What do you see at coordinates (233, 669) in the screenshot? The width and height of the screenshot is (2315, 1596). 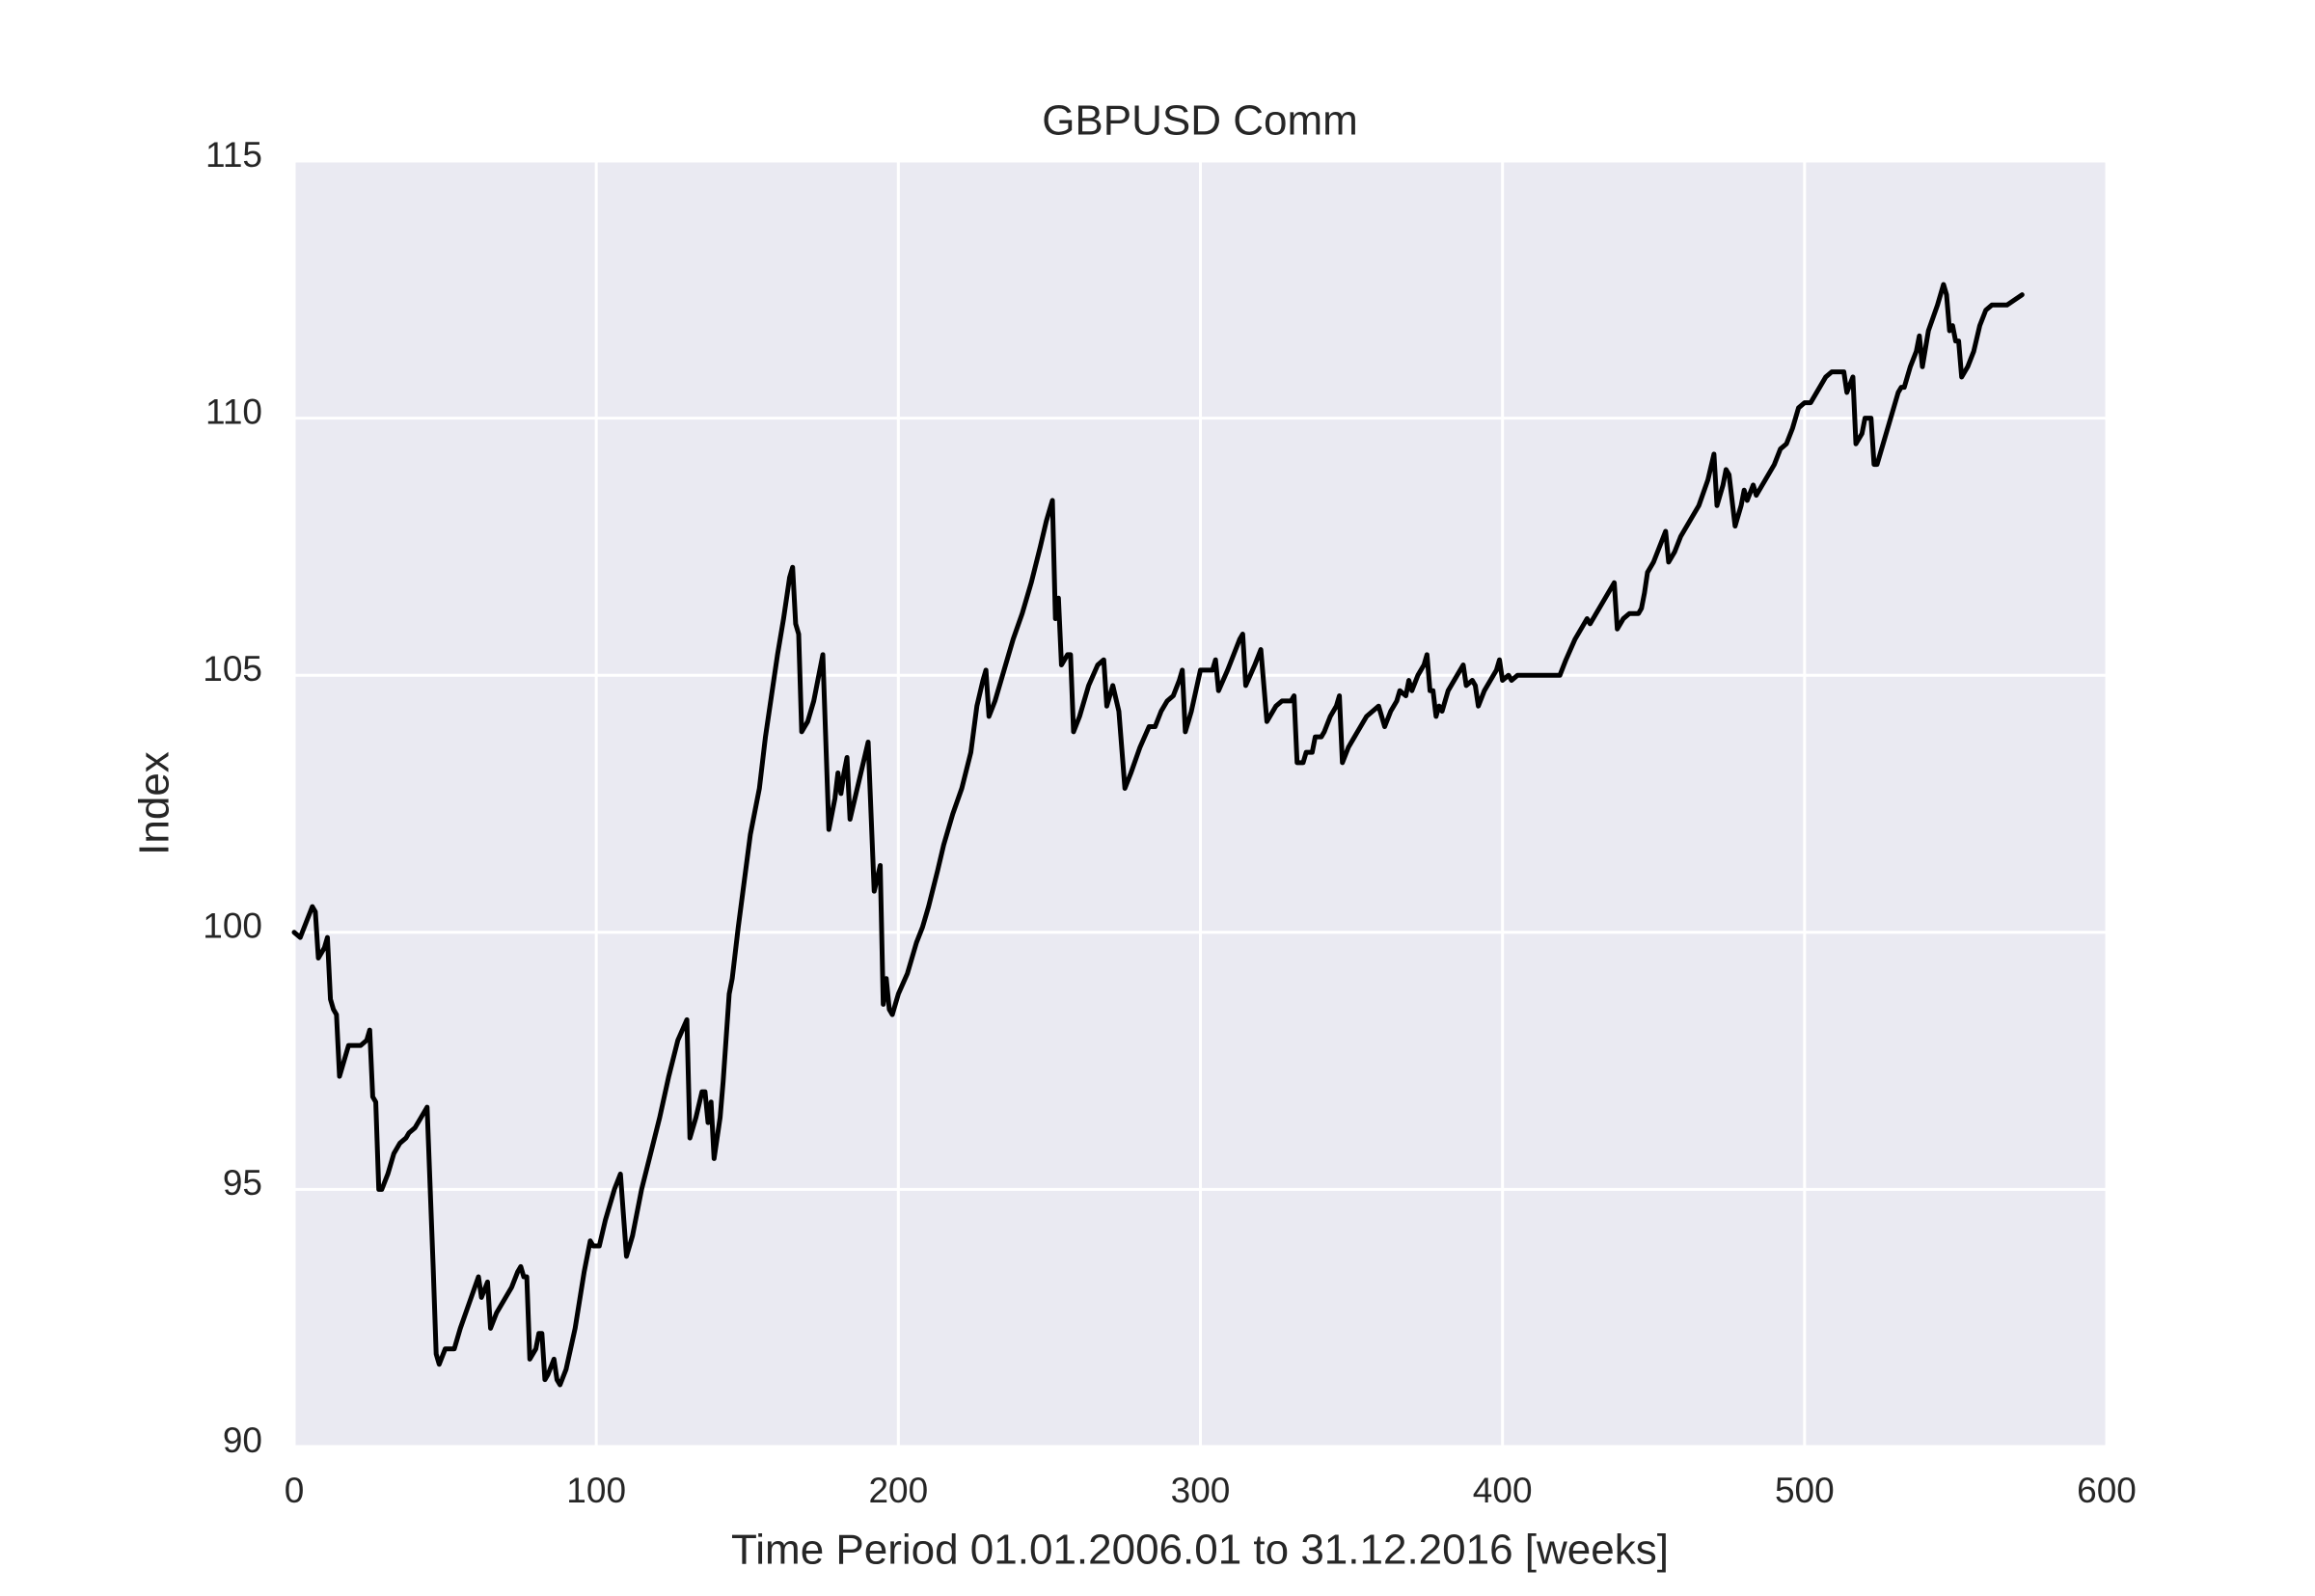 I see `y-tick-label: 105` at bounding box center [233, 669].